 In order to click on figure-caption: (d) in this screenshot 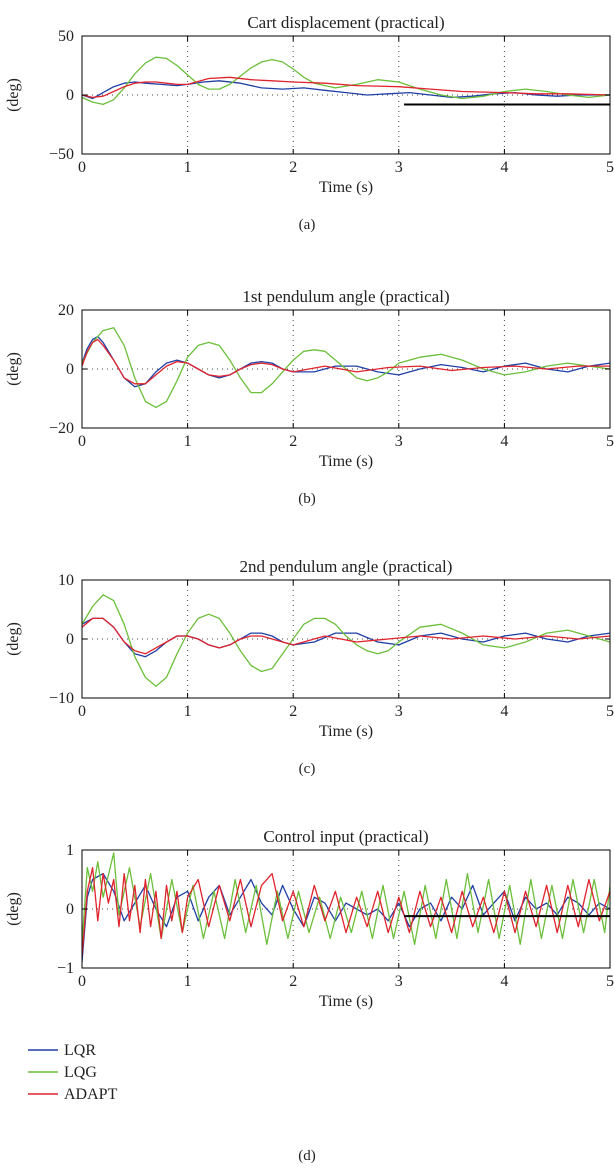, I will do `click(307, 1156)`.